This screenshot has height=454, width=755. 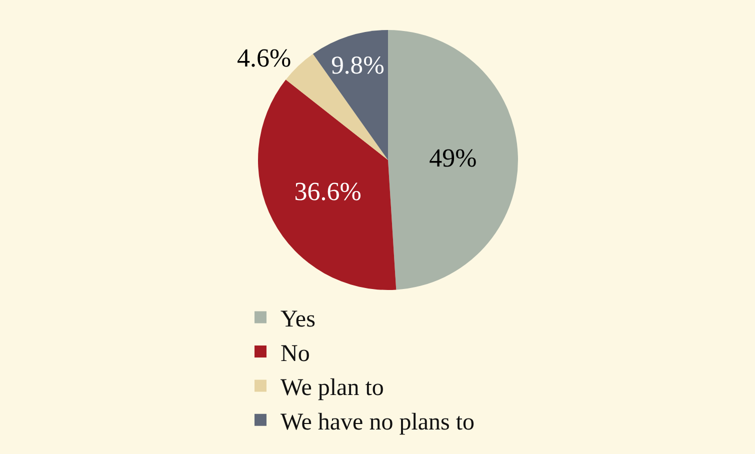 What do you see at coordinates (377, 422) in the screenshot?
I see `legend-label: We have no plans to` at bounding box center [377, 422].